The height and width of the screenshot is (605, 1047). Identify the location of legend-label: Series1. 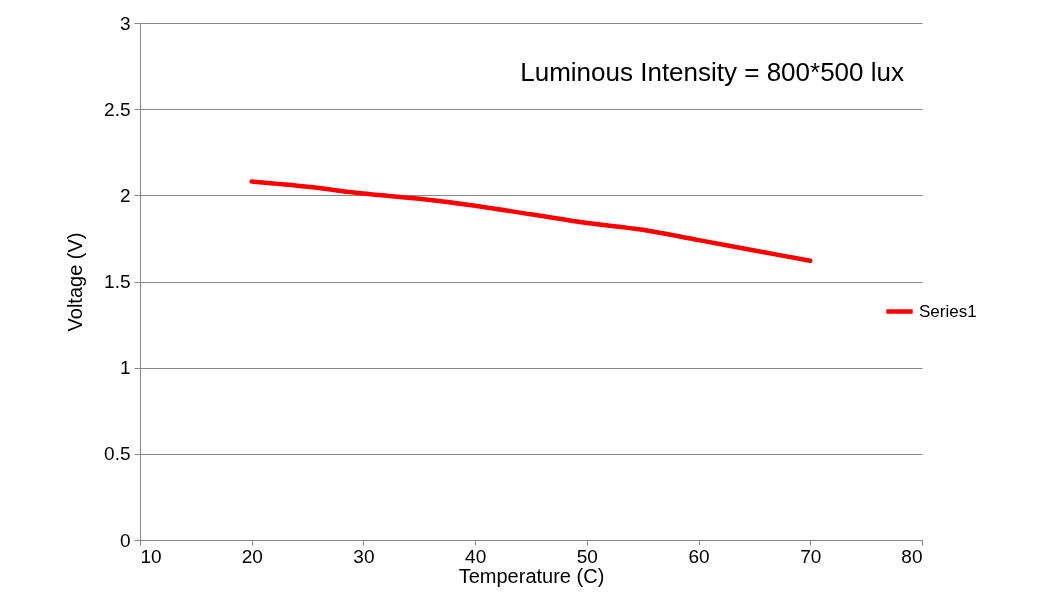
(948, 311).